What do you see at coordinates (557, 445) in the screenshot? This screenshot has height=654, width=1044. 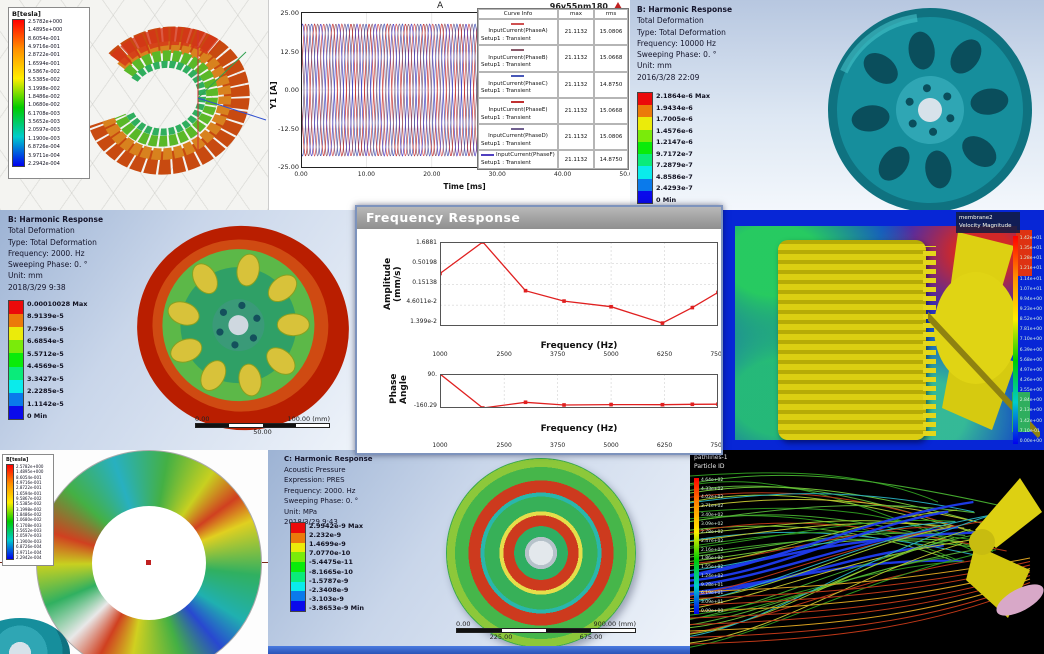 I see `tick-label: 3750` at bounding box center [557, 445].